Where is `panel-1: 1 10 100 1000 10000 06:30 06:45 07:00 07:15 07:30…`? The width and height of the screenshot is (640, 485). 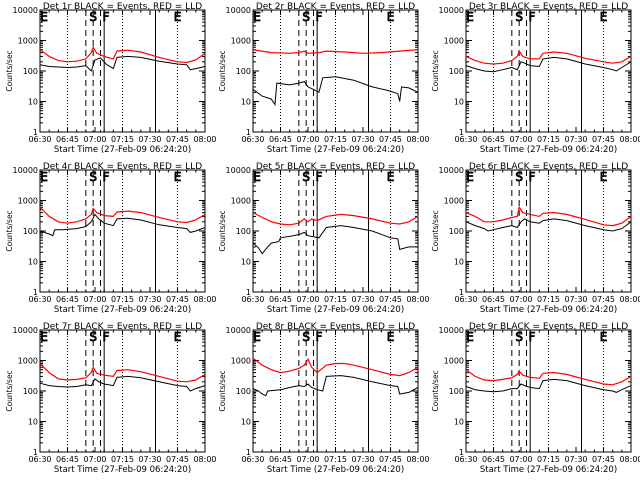 panel-1: 1 10 100 1000 10000 06:30 06:45 07:00 07:15 07:30… is located at coordinates (111, 78).